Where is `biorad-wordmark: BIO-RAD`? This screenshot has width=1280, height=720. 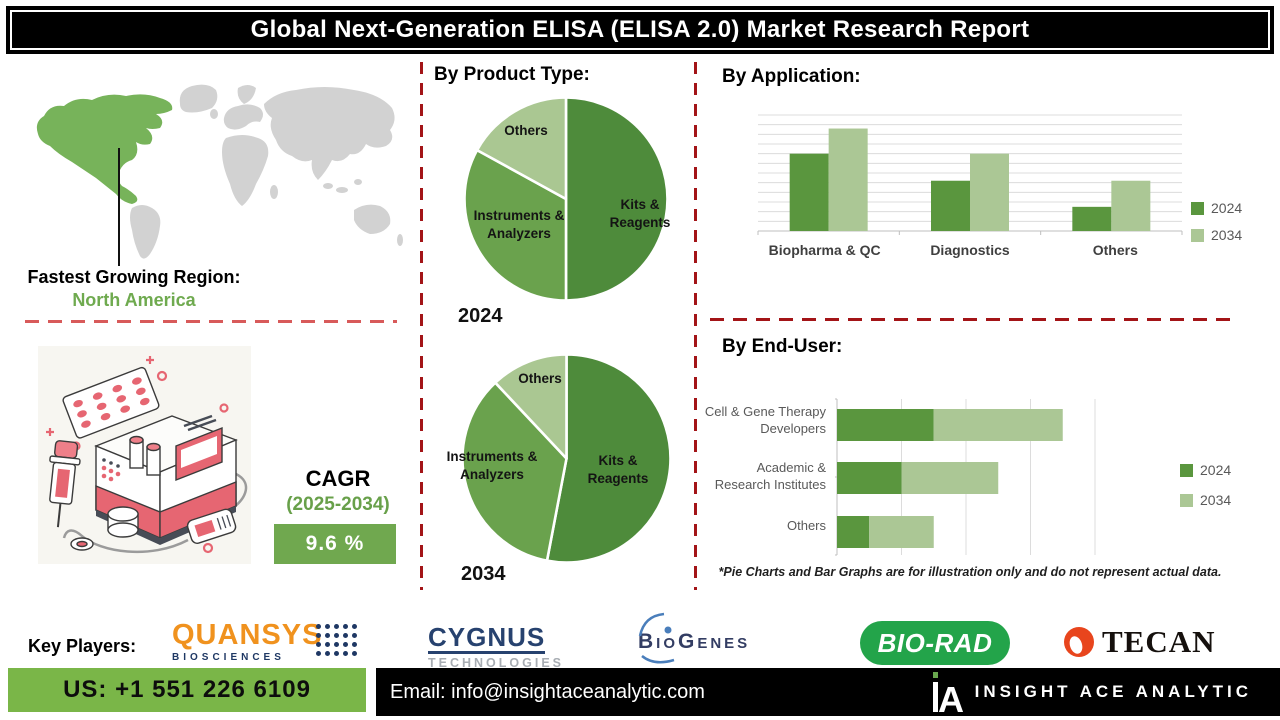 biorad-wordmark: BIO-RAD is located at coordinates (935, 642).